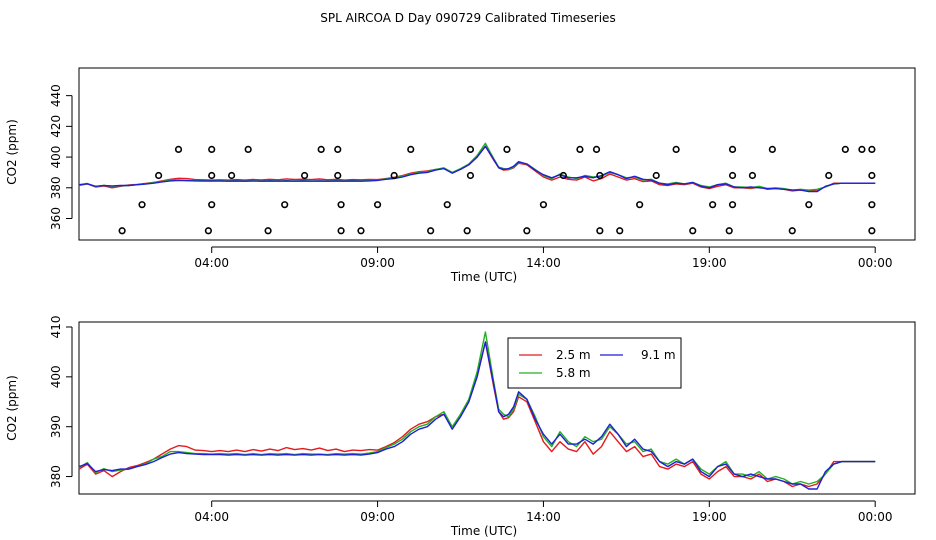 The image size is (936, 540). Describe the element at coordinates (12, 152) in the screenshot. I see `top-y-axis-label: CO2 (ppm)` at that location.